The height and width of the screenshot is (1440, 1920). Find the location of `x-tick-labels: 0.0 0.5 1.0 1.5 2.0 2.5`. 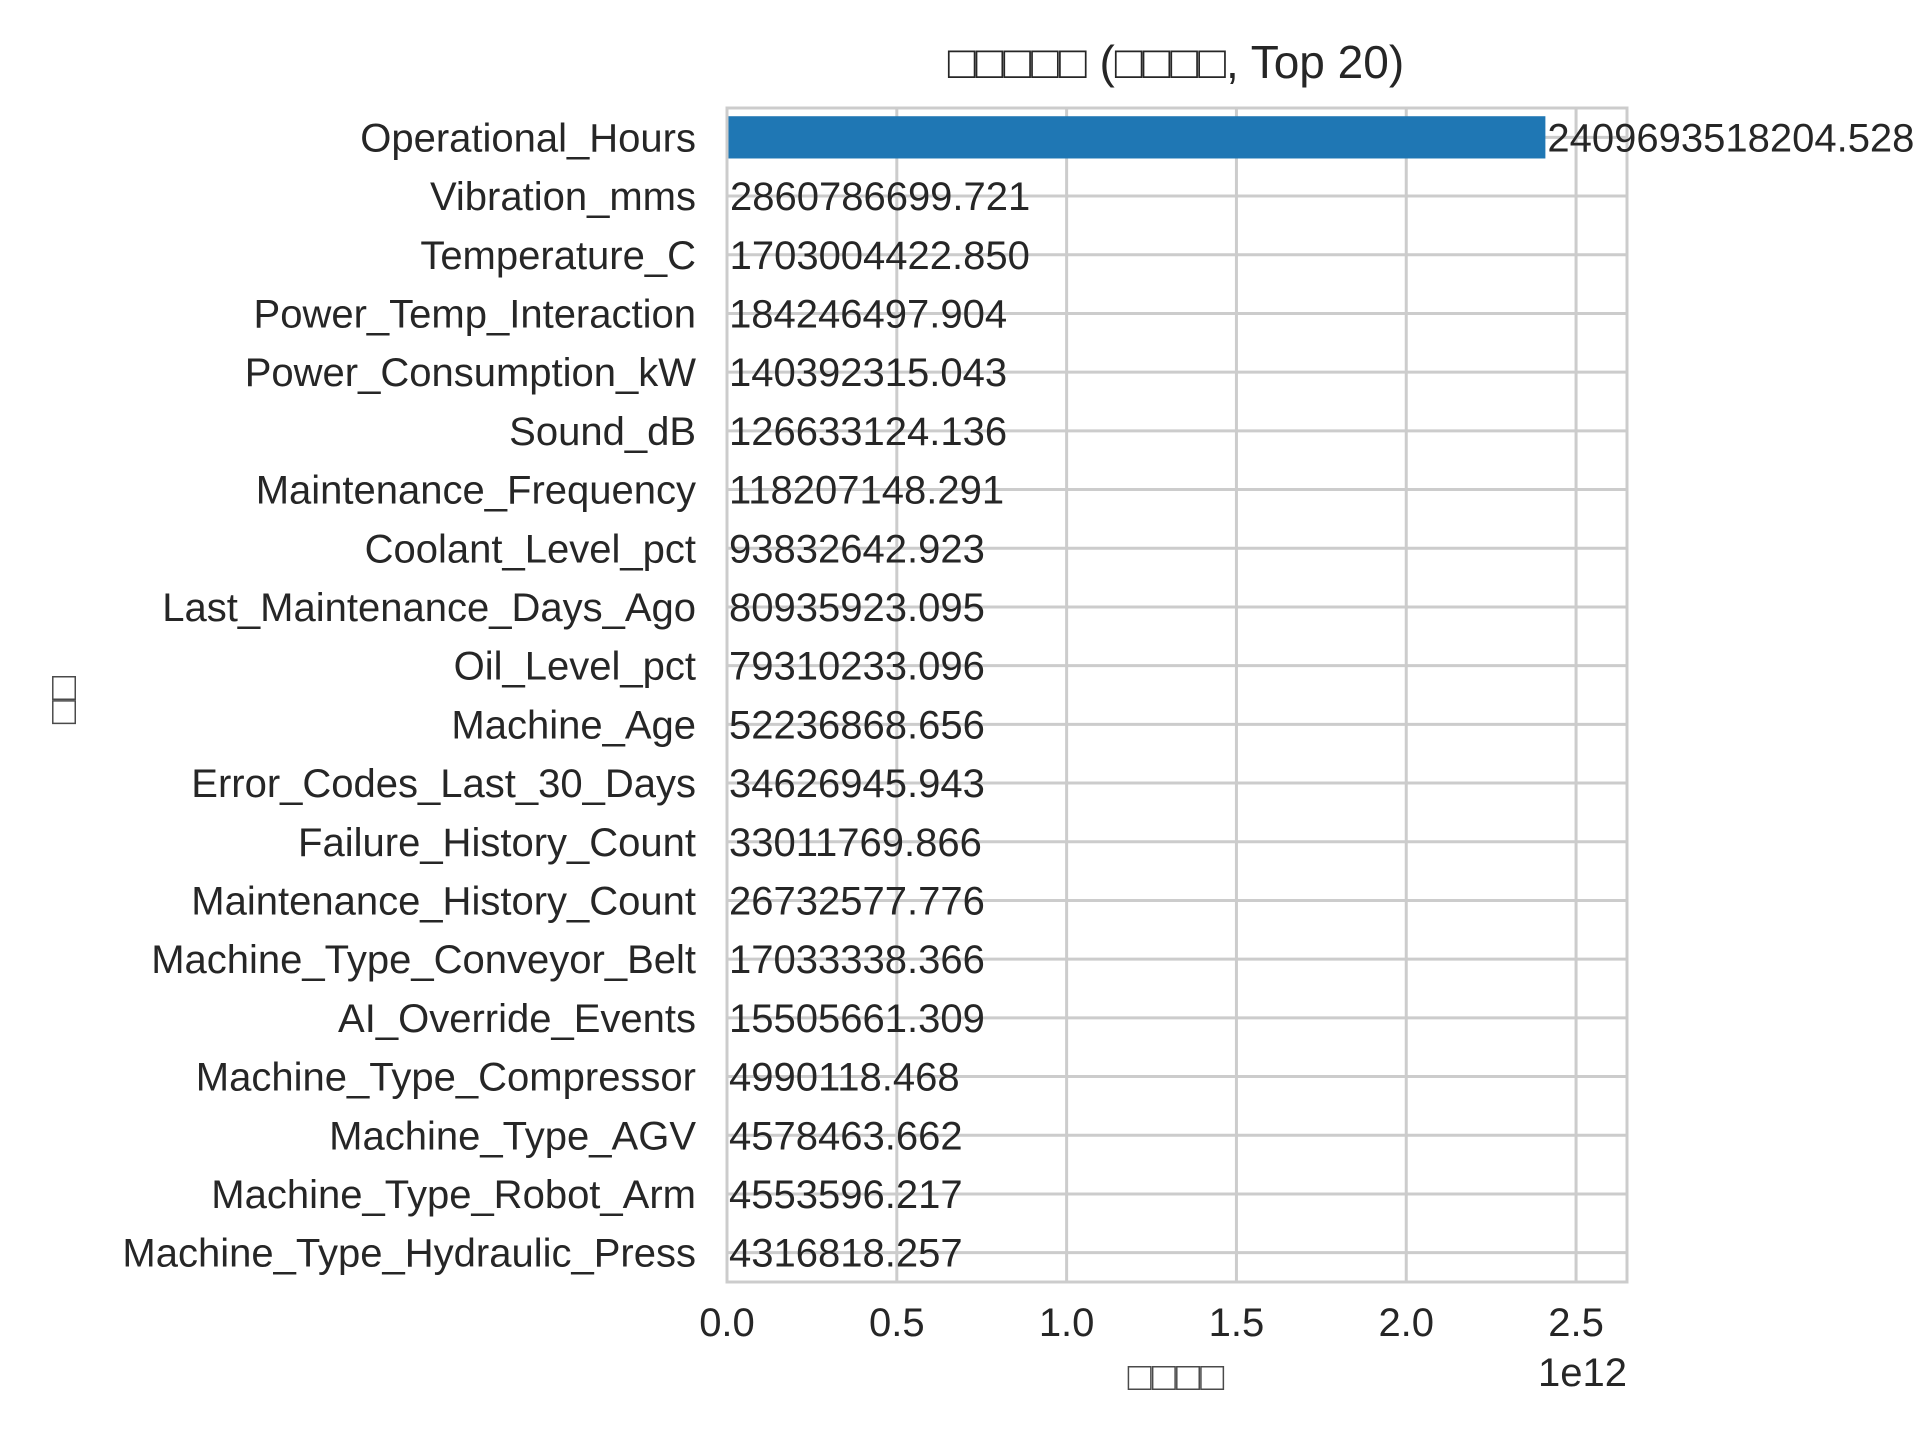

x-tick-labels: 0.0 0.5 1.0 1.5 2.0 2.5 is located at coordinates (1151, 1323).